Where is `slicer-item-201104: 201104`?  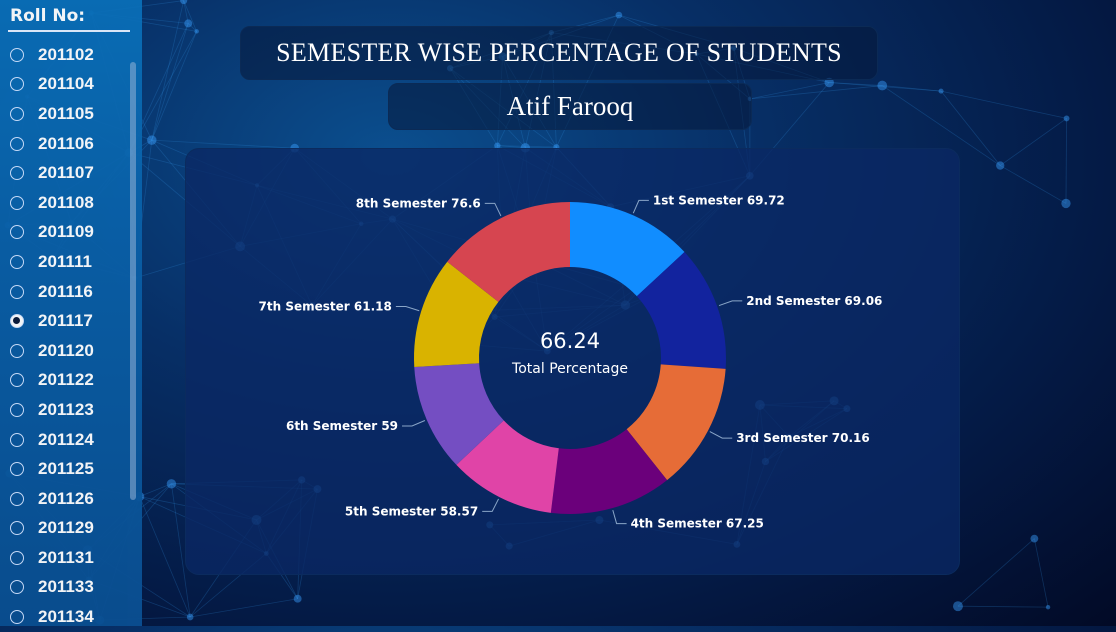
slicer-item-201104: 201104 is located at coordinates (70, 85).